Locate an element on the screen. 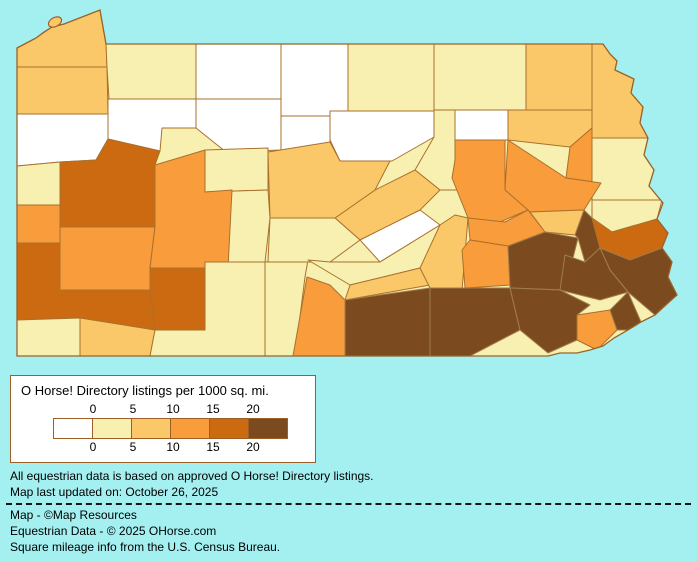  county-region-r32 is located at coordinates (49, 336).